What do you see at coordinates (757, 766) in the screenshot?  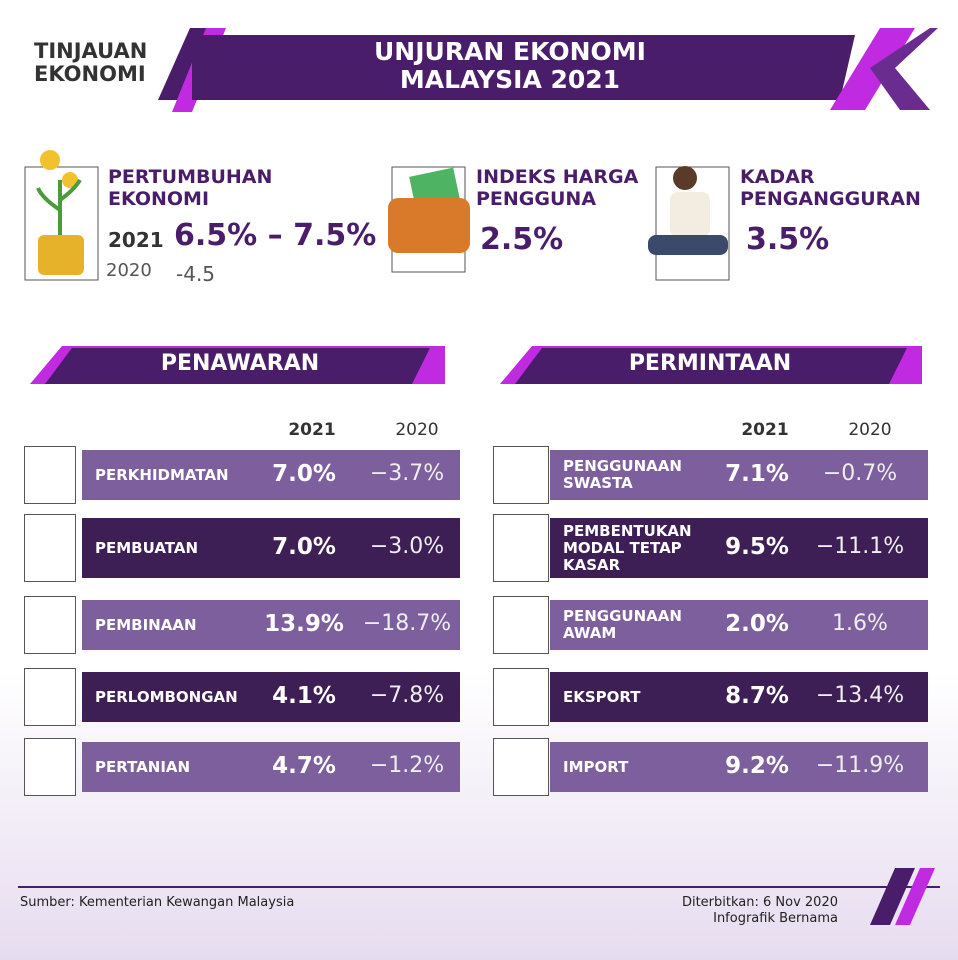 I see `value-2021: 9.2%` at bounding box center [757, 766].